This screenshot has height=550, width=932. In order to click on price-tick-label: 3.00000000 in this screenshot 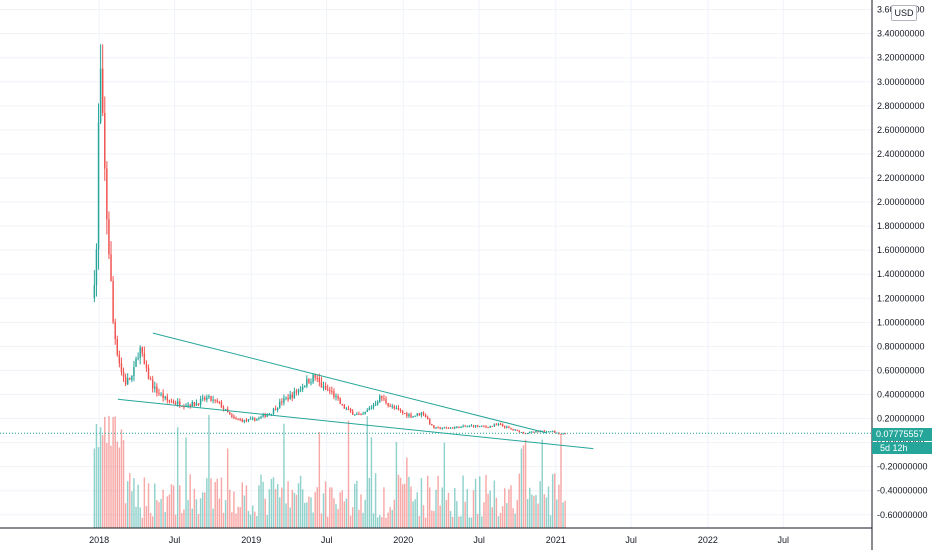, I will do `click(901, 82)`.